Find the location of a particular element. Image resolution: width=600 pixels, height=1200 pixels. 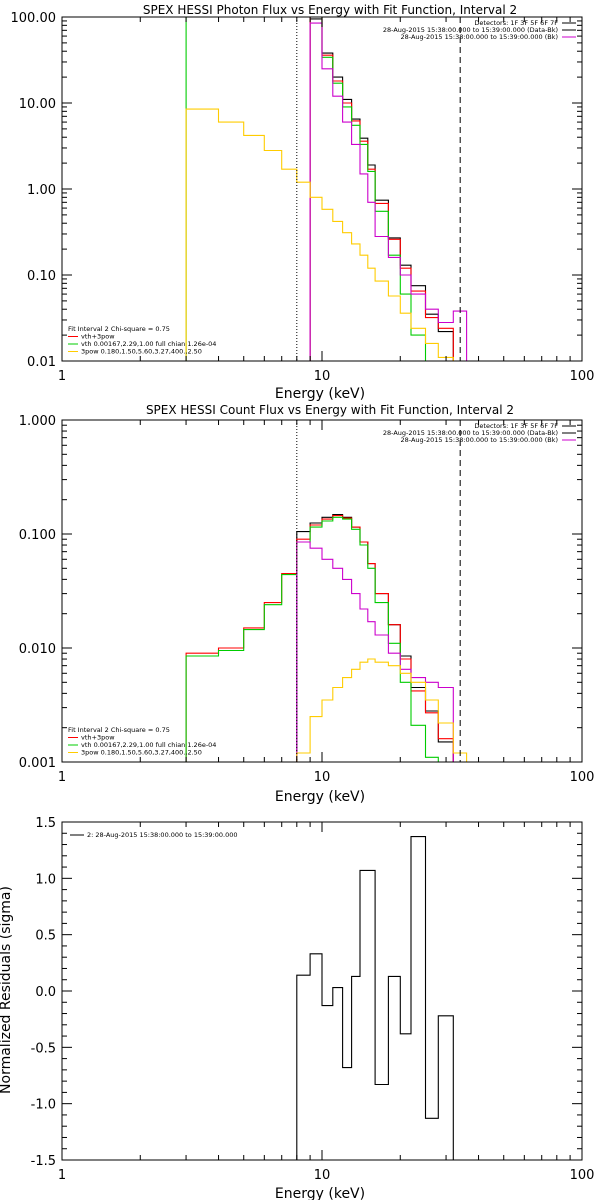

y-tick-label: 0.001 is located at coordinates (37, 763).